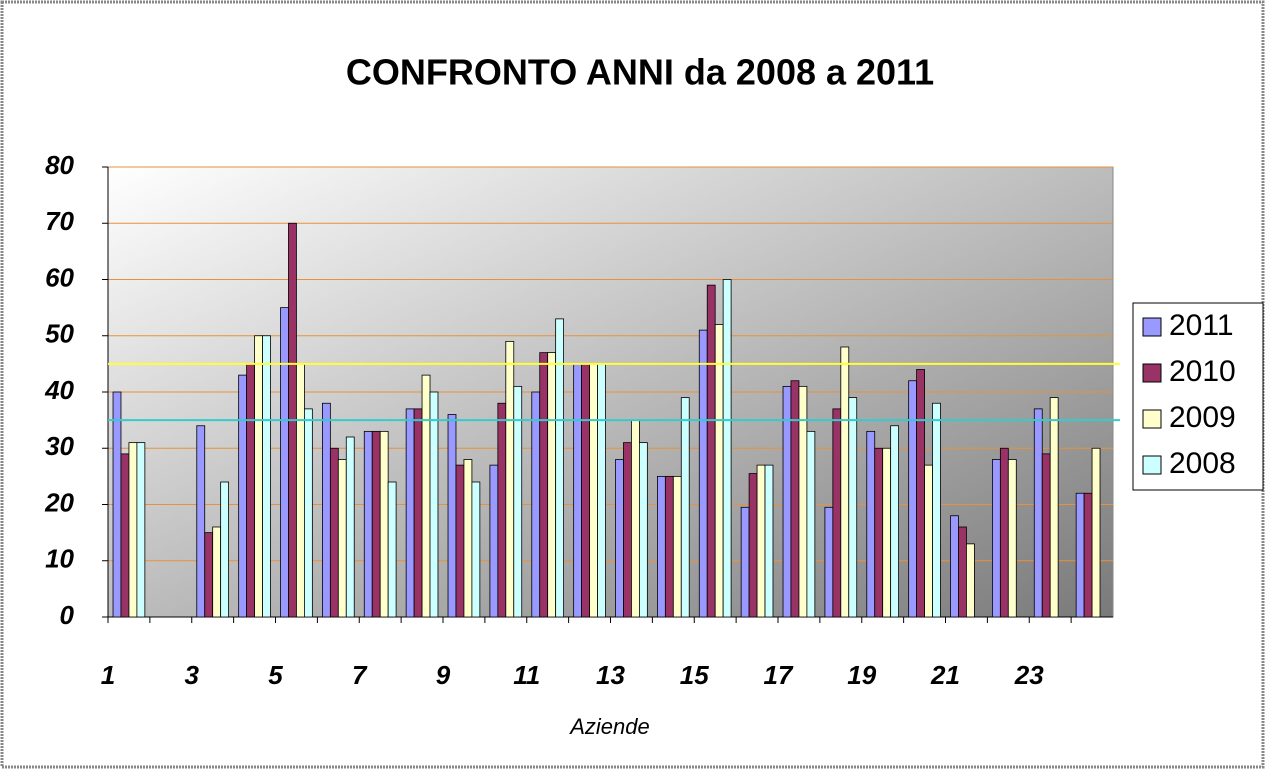 This screenshot has width=1265, height=769. What do you see at coordinates (59, 559) in the screenshot?
I see `y-tick-label: 10` at bounding box center [59, 559].